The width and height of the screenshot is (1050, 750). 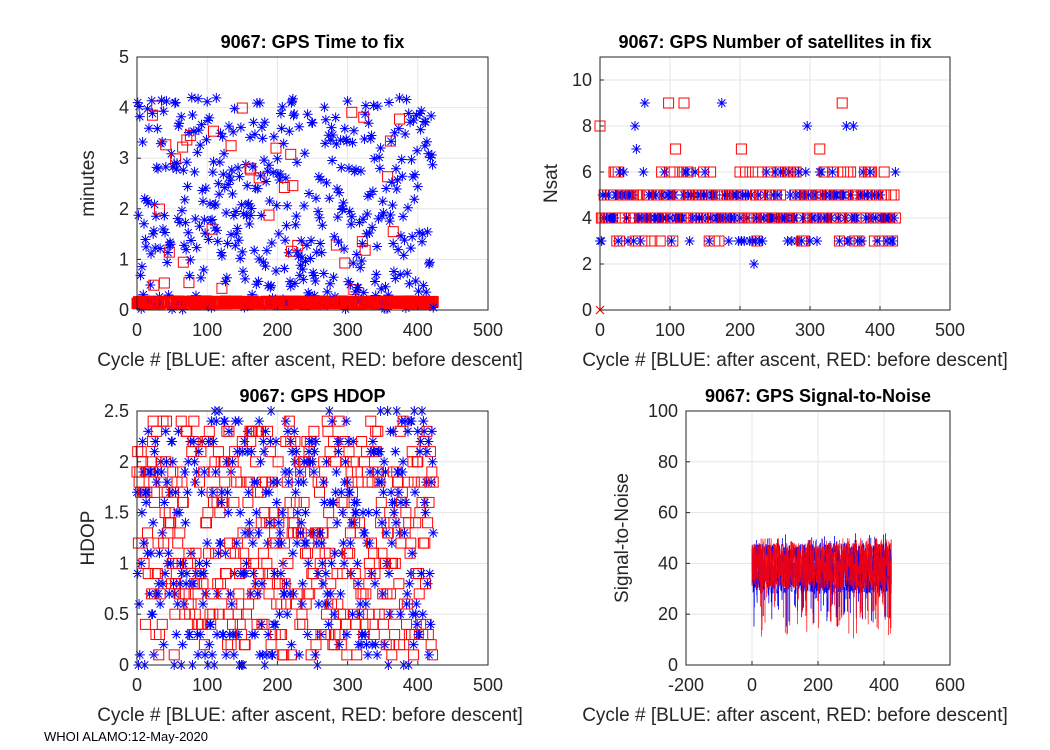 I want to click on chart-title-snr: 9067: GPS Signal-to-Noise, so click(x=818, y=396).